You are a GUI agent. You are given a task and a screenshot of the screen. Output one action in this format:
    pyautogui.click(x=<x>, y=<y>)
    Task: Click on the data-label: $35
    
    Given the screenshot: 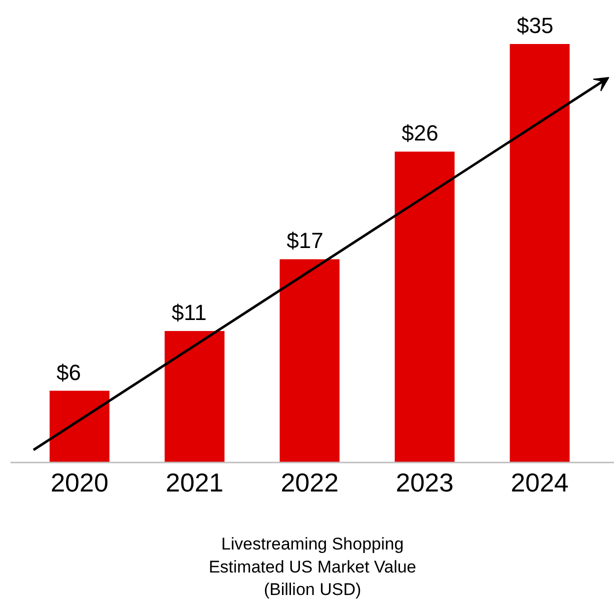 What is the action you would take?
    pyautogui.click(x=535, y=25)
    